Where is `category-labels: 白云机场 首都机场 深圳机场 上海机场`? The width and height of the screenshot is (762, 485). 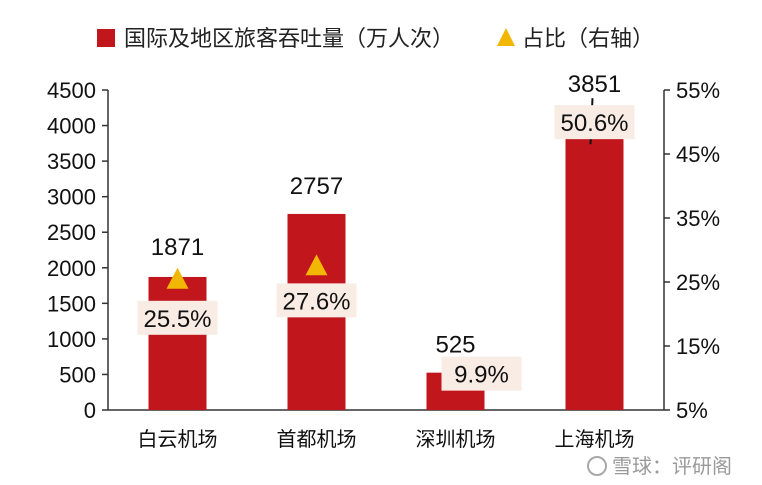
category-labels: 白云机场 首都机场 深圳机场 上海机场 is located at coordinates (386, 439).